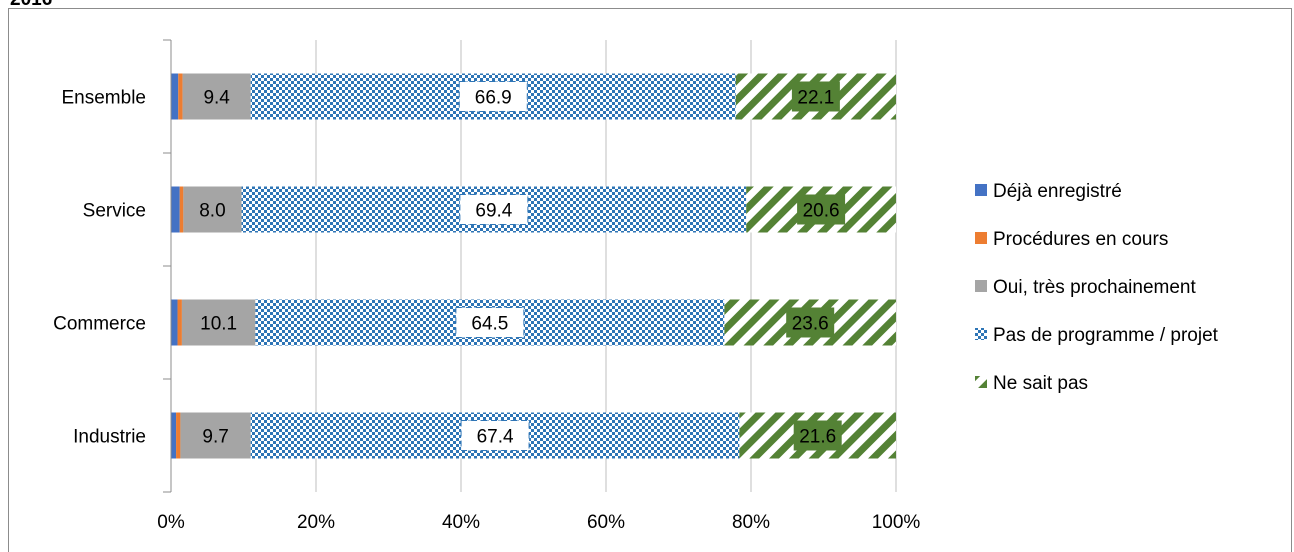  I want to click on x-tick-label: 0%, so click(171, 522).